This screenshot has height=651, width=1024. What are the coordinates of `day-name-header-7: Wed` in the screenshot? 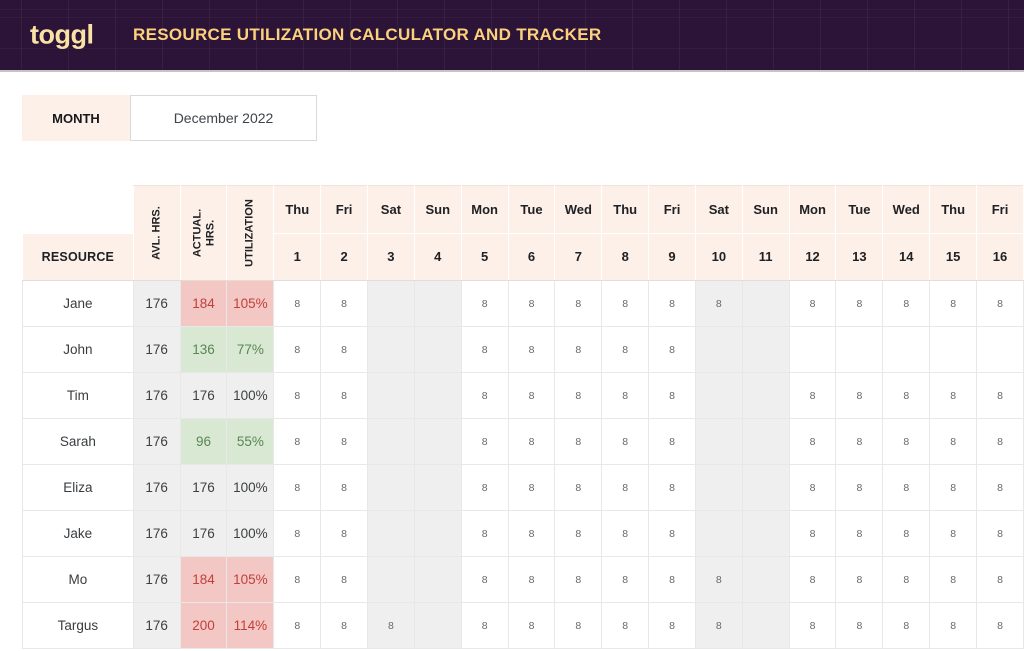 It's located at (578, 209).